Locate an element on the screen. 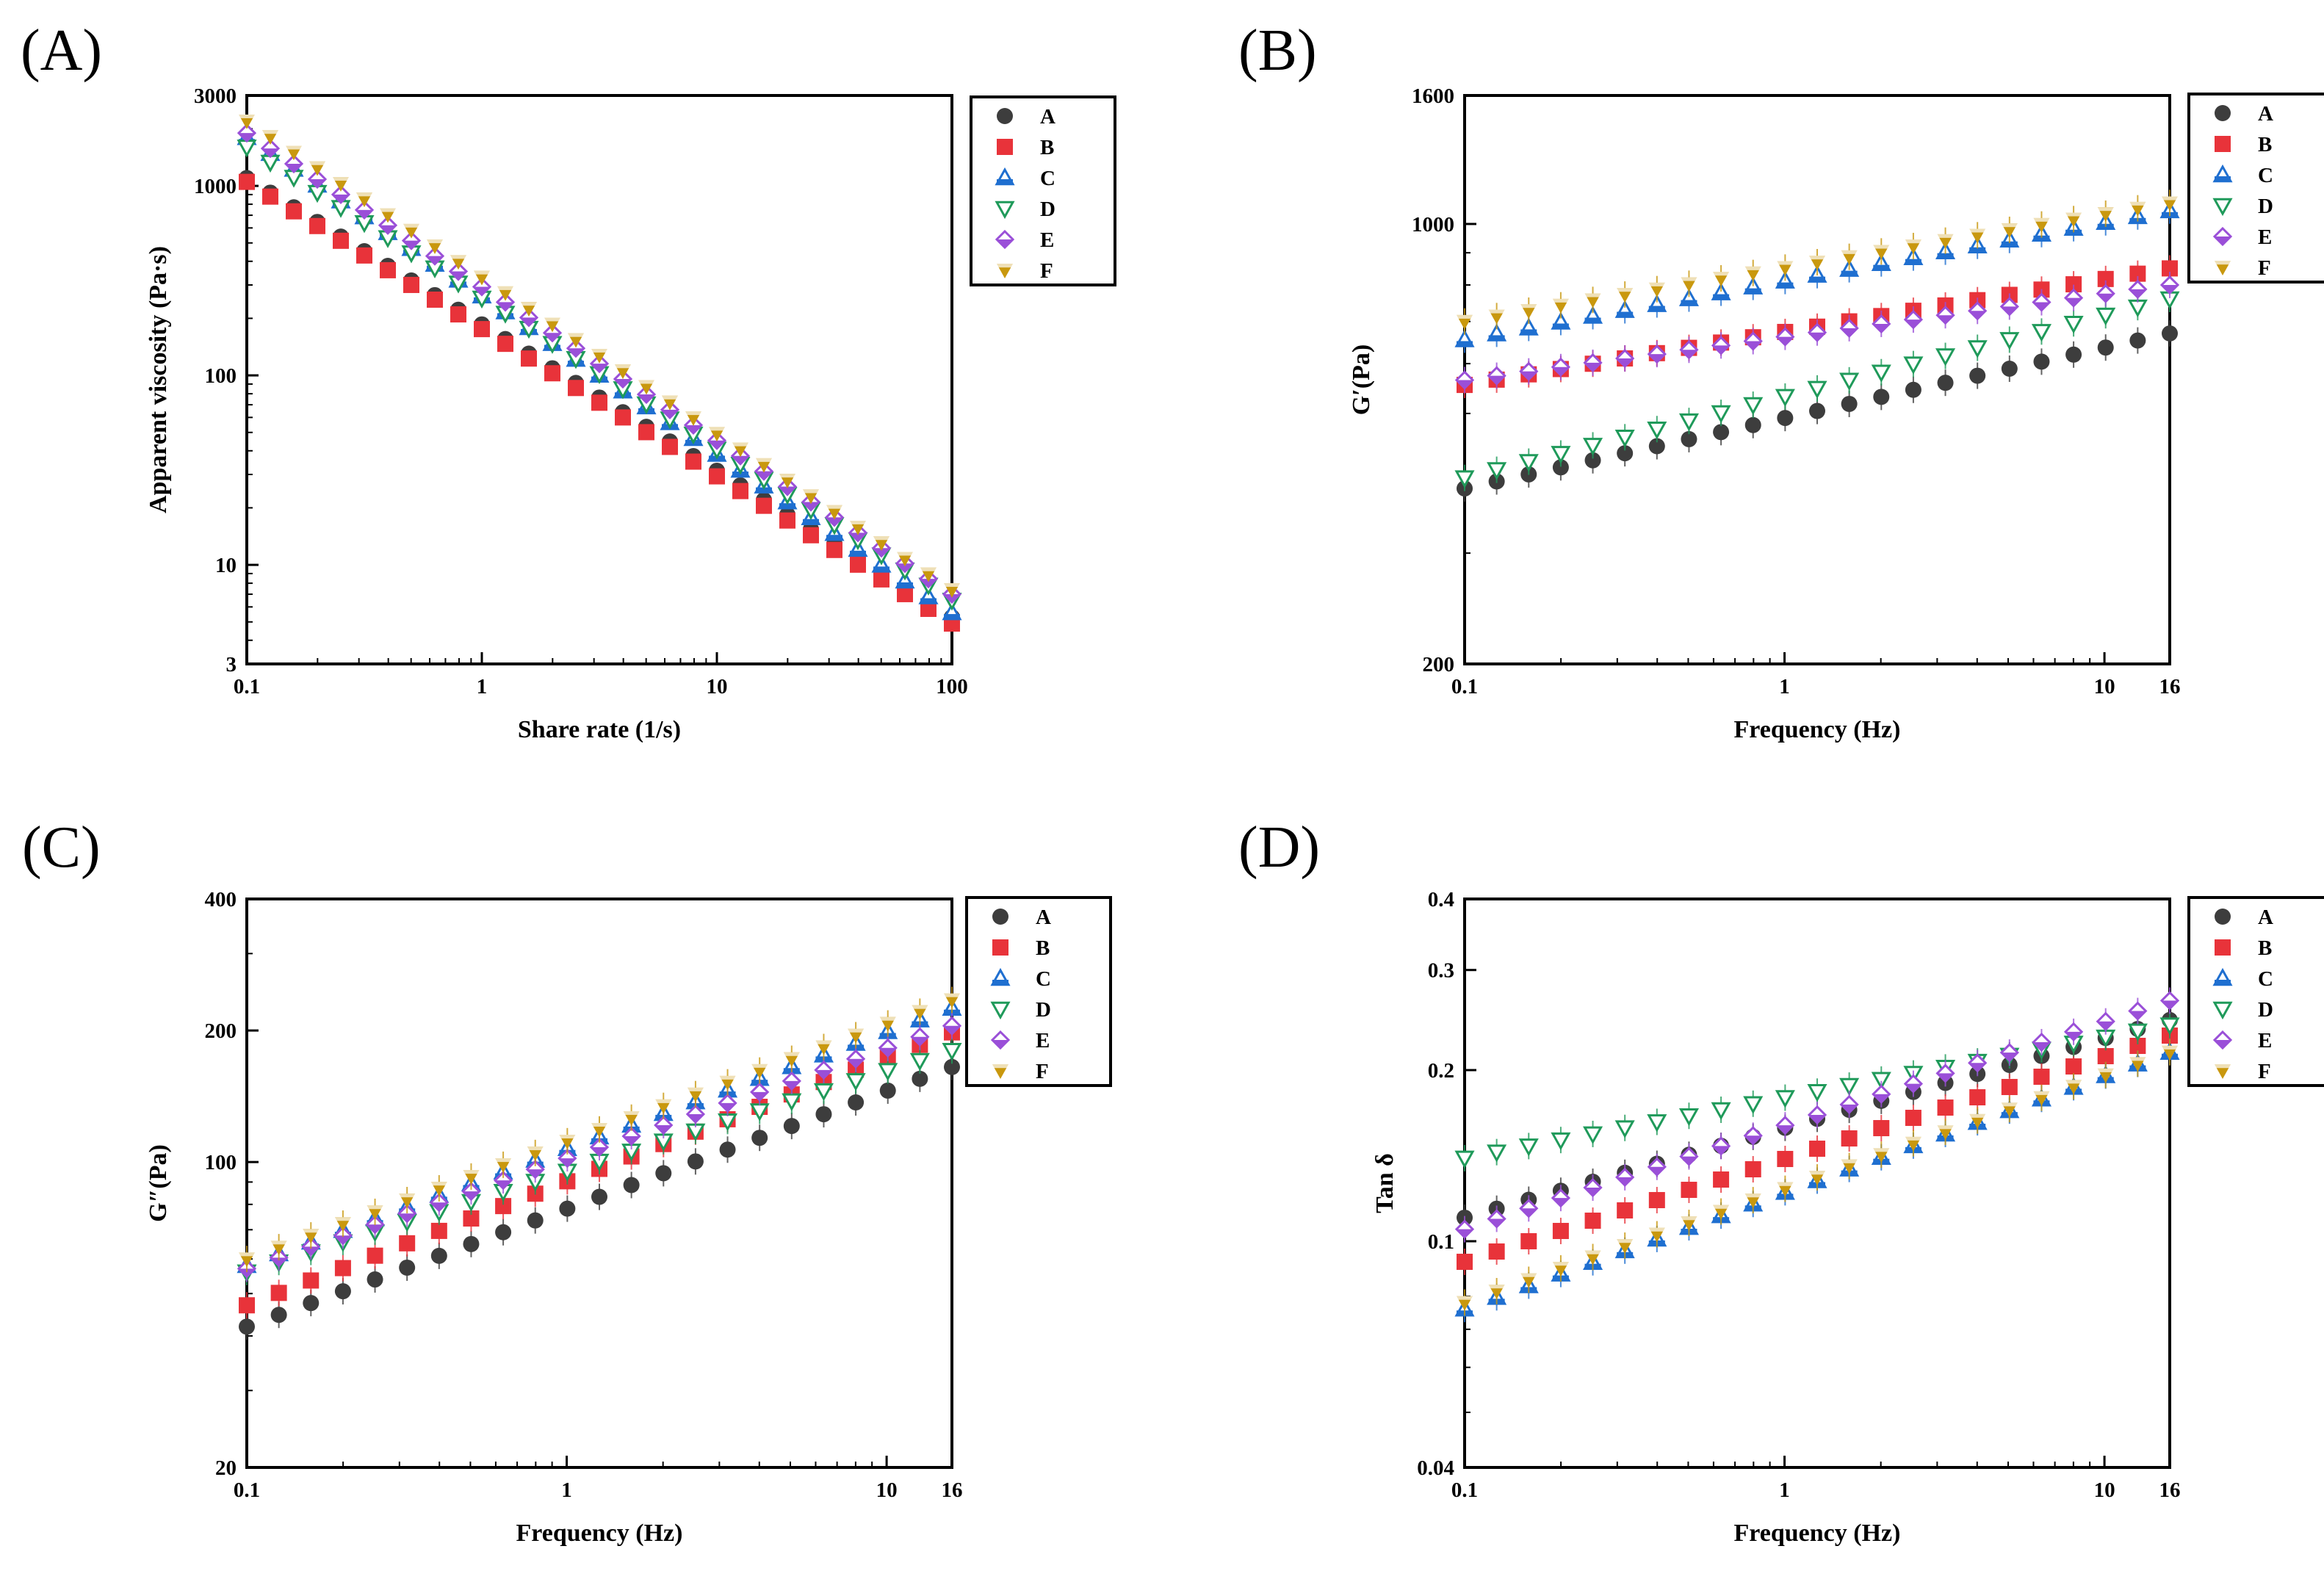 The image size is (2324, 1571). panel-b-label: (B) is located at coordinates (1278, 50).